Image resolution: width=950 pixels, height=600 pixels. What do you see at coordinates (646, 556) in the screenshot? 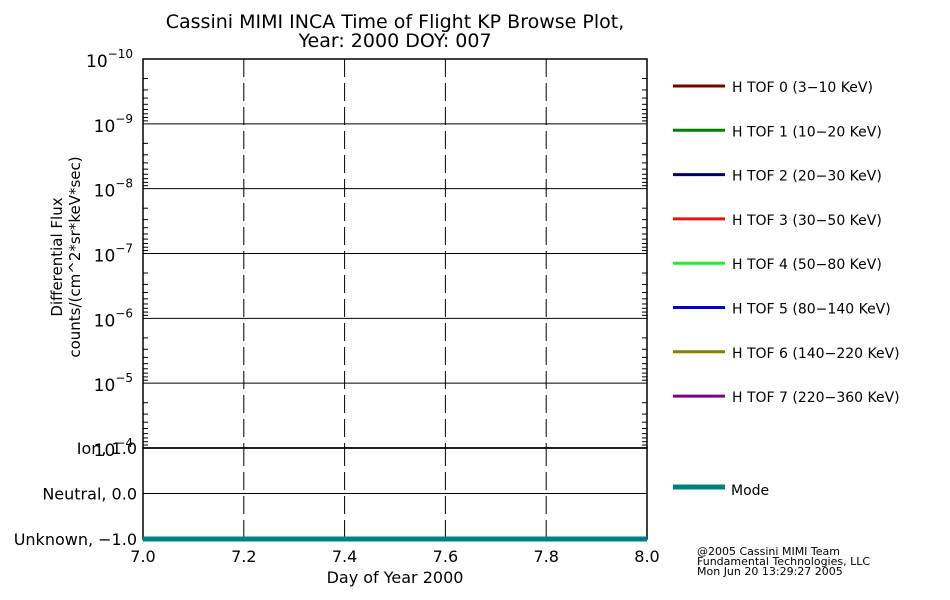
I see `x-tick-label: 8.0` at bounding box center [646, 556].